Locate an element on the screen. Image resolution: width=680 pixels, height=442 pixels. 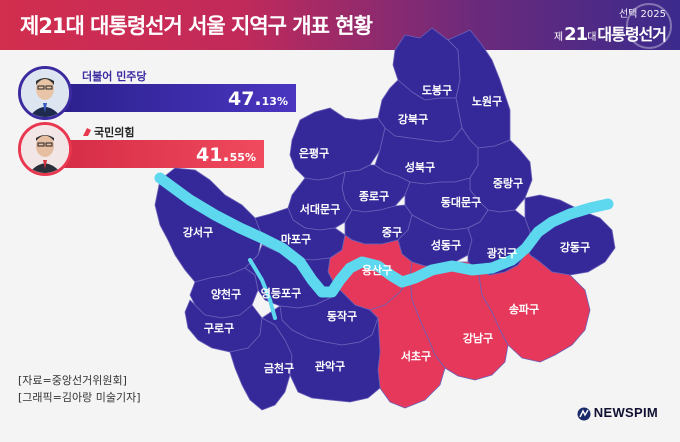
party-name: 더불어 민주당 is located at coordinates (114, 76).